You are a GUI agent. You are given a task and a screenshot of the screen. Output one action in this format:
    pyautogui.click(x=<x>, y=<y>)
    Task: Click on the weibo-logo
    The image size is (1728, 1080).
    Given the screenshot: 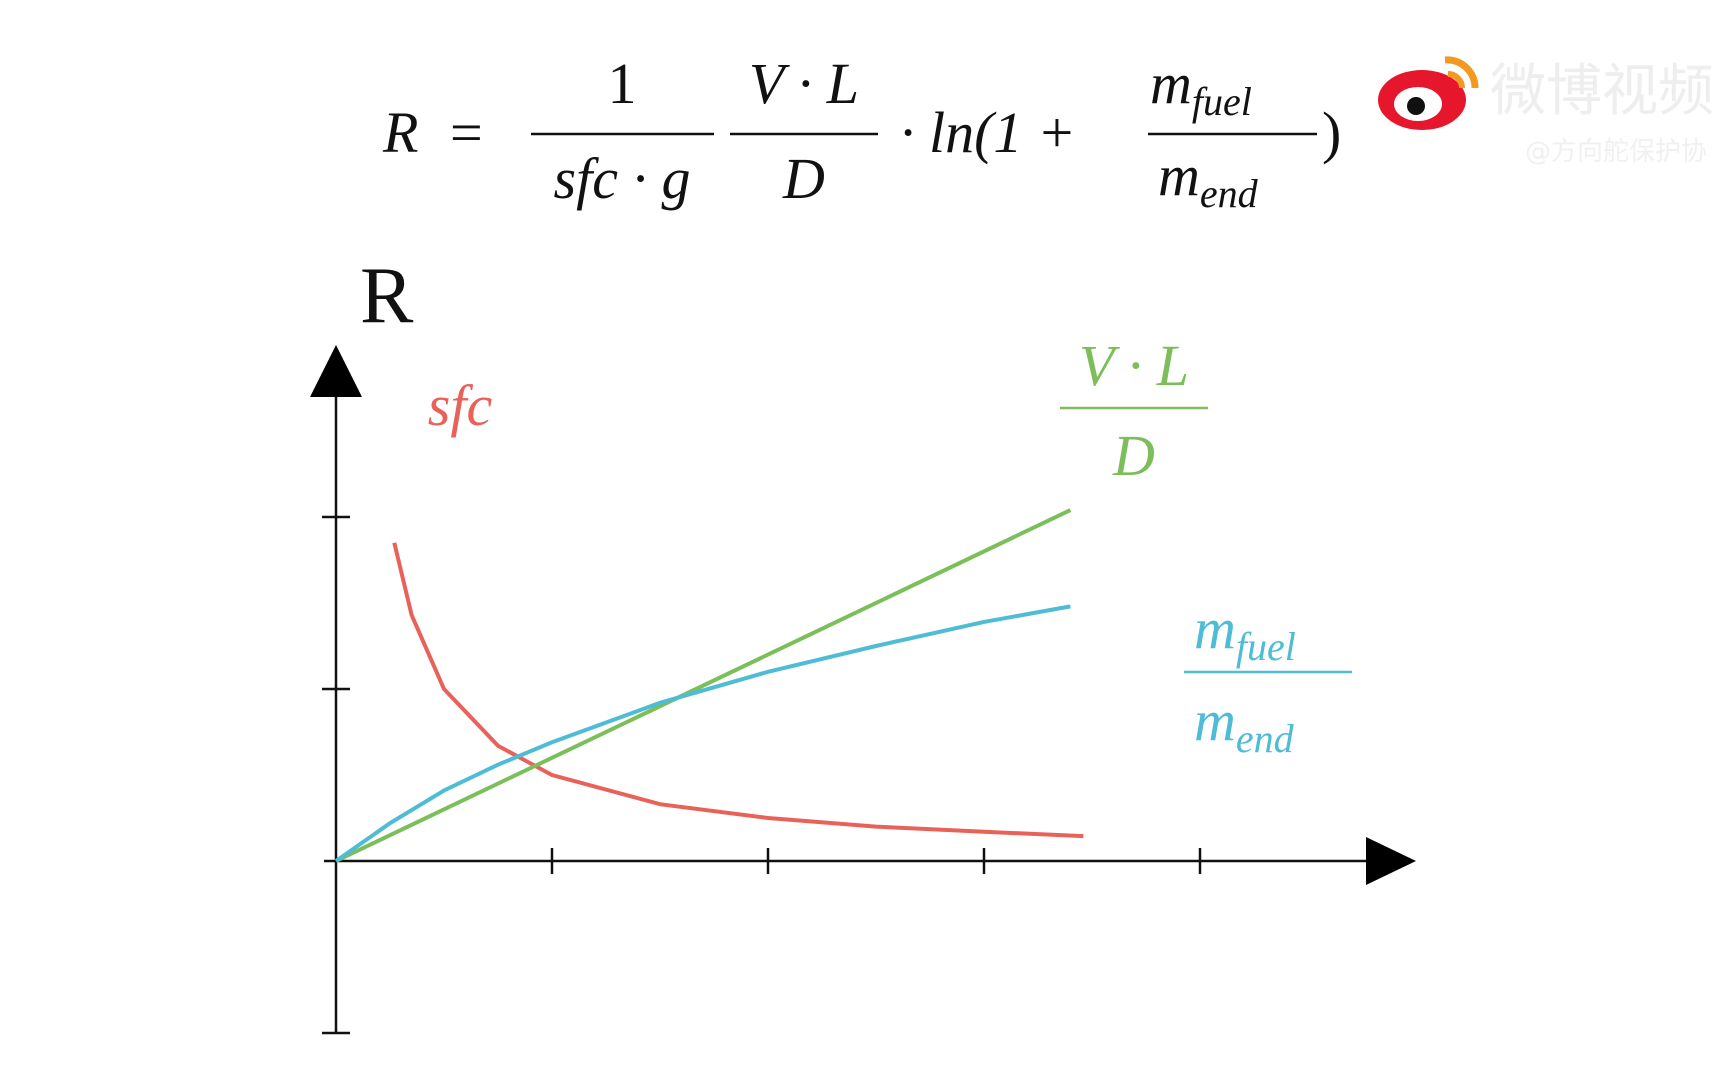 What is the action you would take?
    pyautogui.click(x=1428, y=93)
    